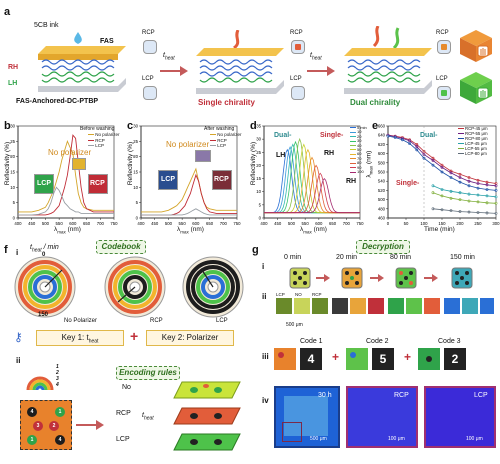 This screenshot has height=464, width=500. Describe the element at coordinates (382, 144) in the screenshot. I see `e-ytick-label-8: 620` at that location.